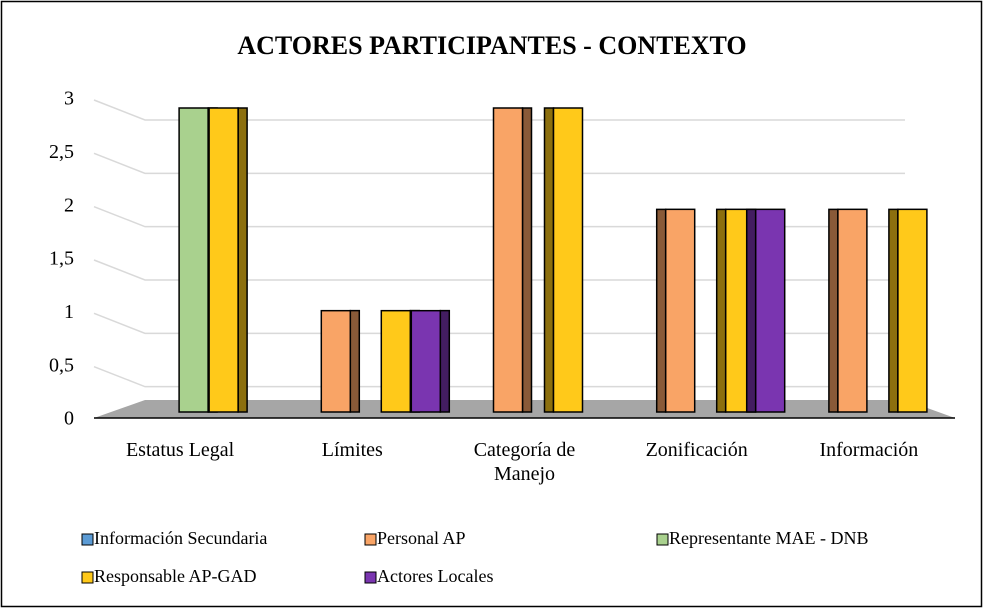 The height and width of the screenshot is (610, 985). What do you see at coordinates (491, 45) in the screenshot?
I see `chart-title: ACTORES PARTICIPANTES - CONTEXTO` at bounding box center [491, 45].